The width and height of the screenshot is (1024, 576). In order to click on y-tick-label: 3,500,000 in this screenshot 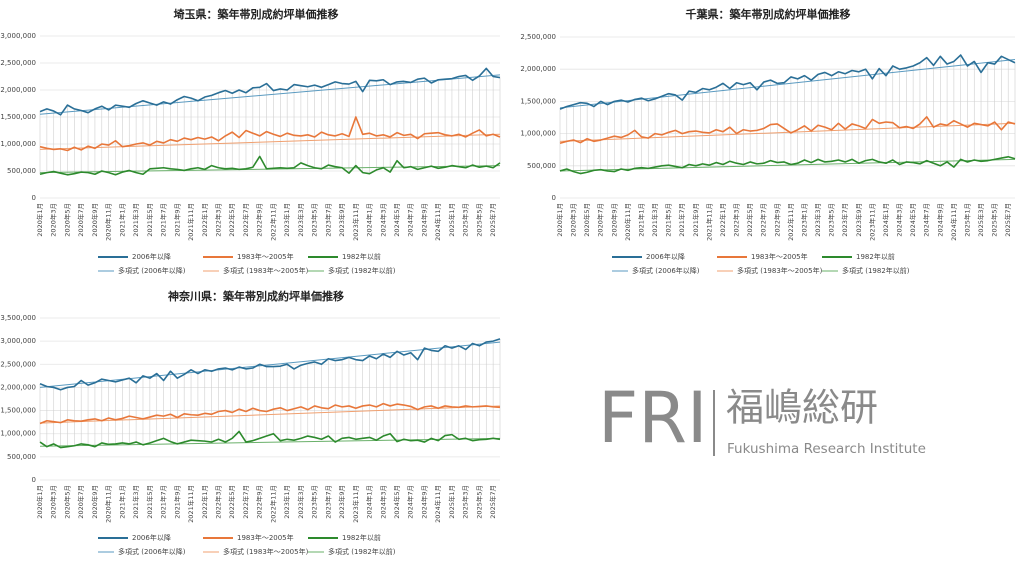, I will do `click(18, 318)`.